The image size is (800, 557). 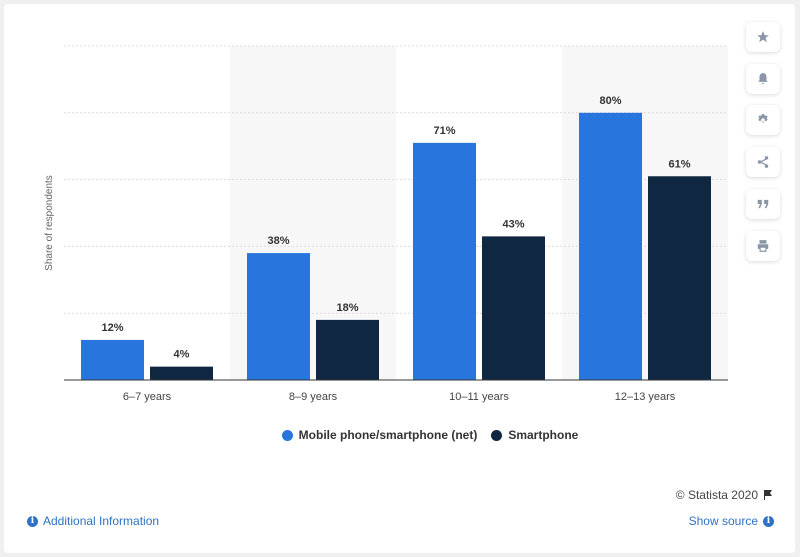 What do you see at coordinates (716, 495) in the screenshot?
I see `copyright-text: © Statista 2020` at bounding box center [716, 495].